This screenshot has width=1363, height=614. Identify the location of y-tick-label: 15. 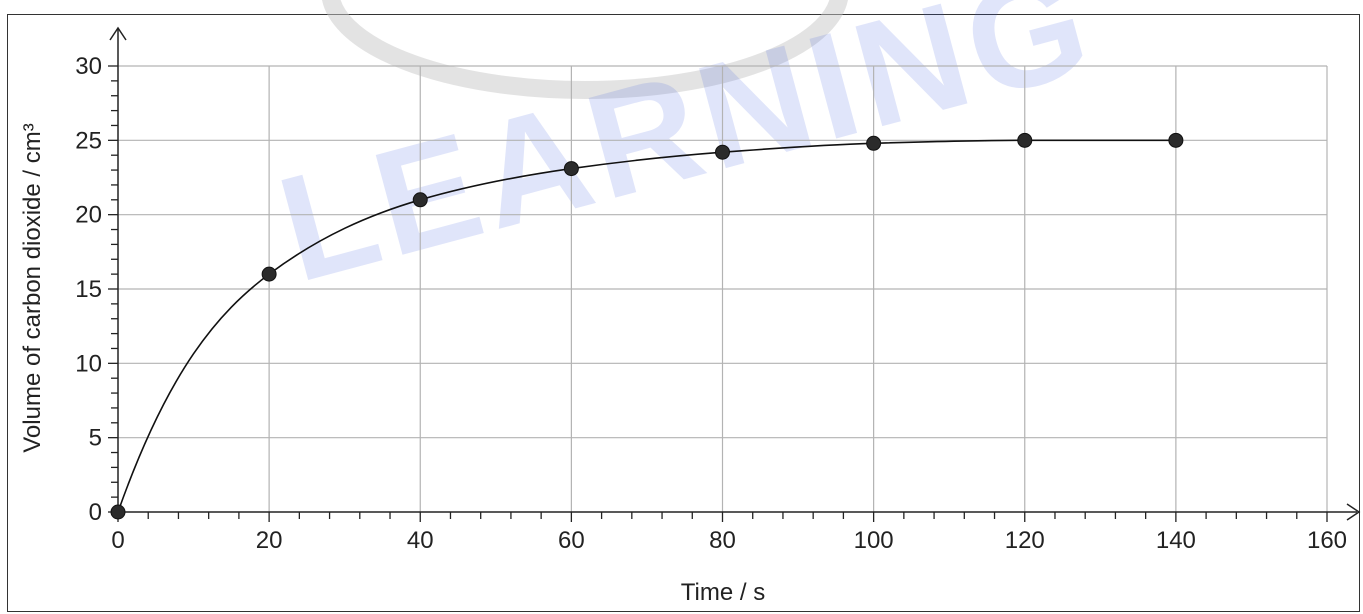
(88, 289).